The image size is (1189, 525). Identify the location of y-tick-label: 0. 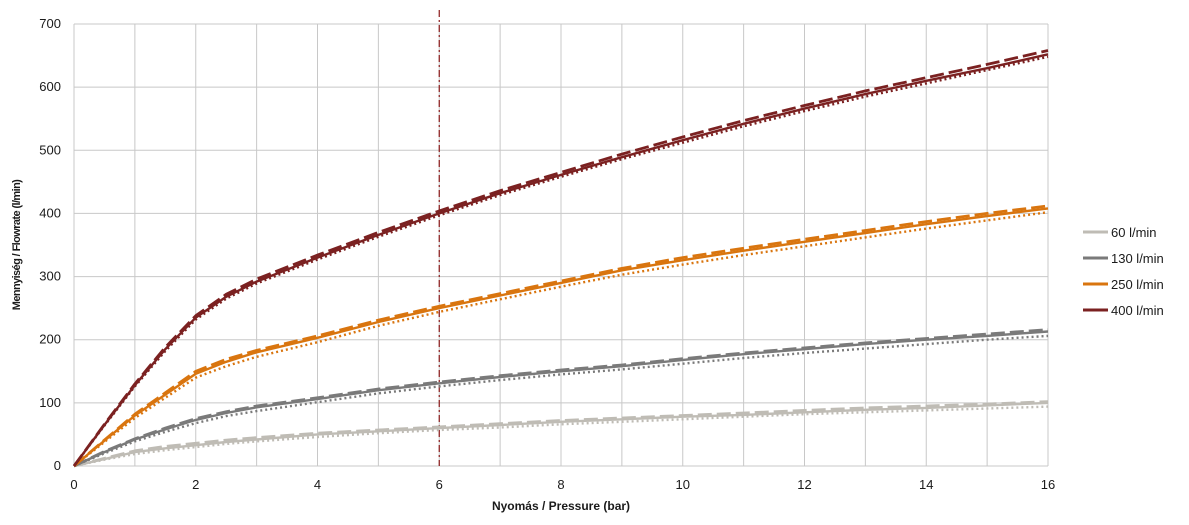
(57, 465).